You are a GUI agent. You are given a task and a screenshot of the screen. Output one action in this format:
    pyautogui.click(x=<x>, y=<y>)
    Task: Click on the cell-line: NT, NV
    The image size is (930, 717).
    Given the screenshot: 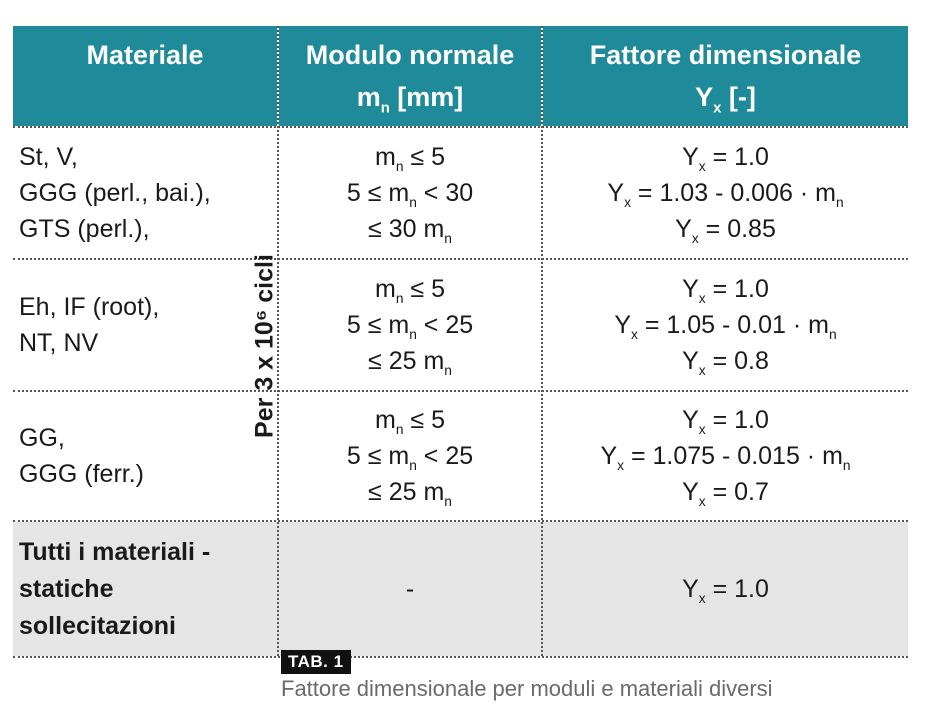 What is the action you would take?
    pyautogui.click(x=59, y=343)
    